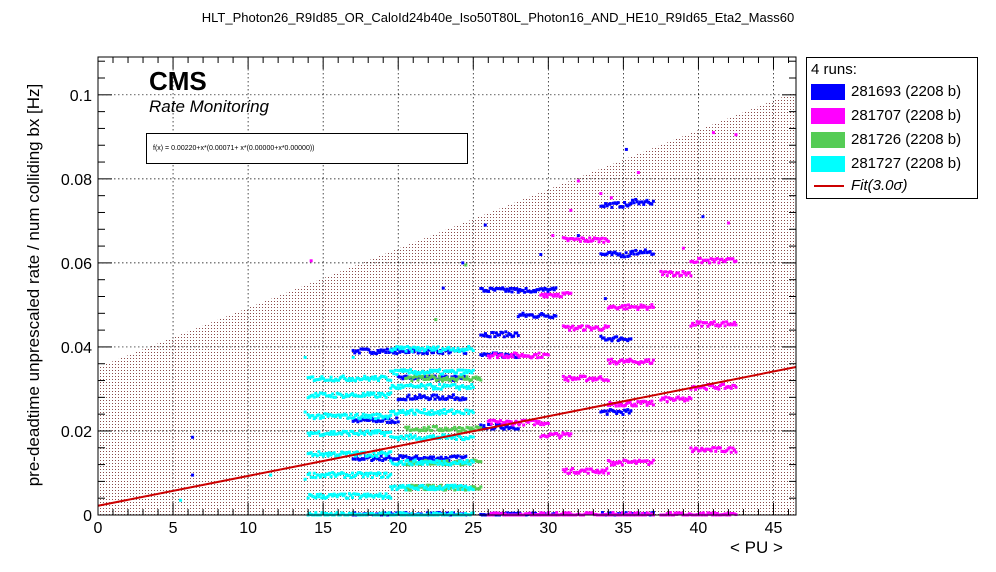 This screenshot has width=996, height=572. Describe the element at coordinates (834, 69) in the screenshot. I see `legend-header: 4 runs:` at that location.